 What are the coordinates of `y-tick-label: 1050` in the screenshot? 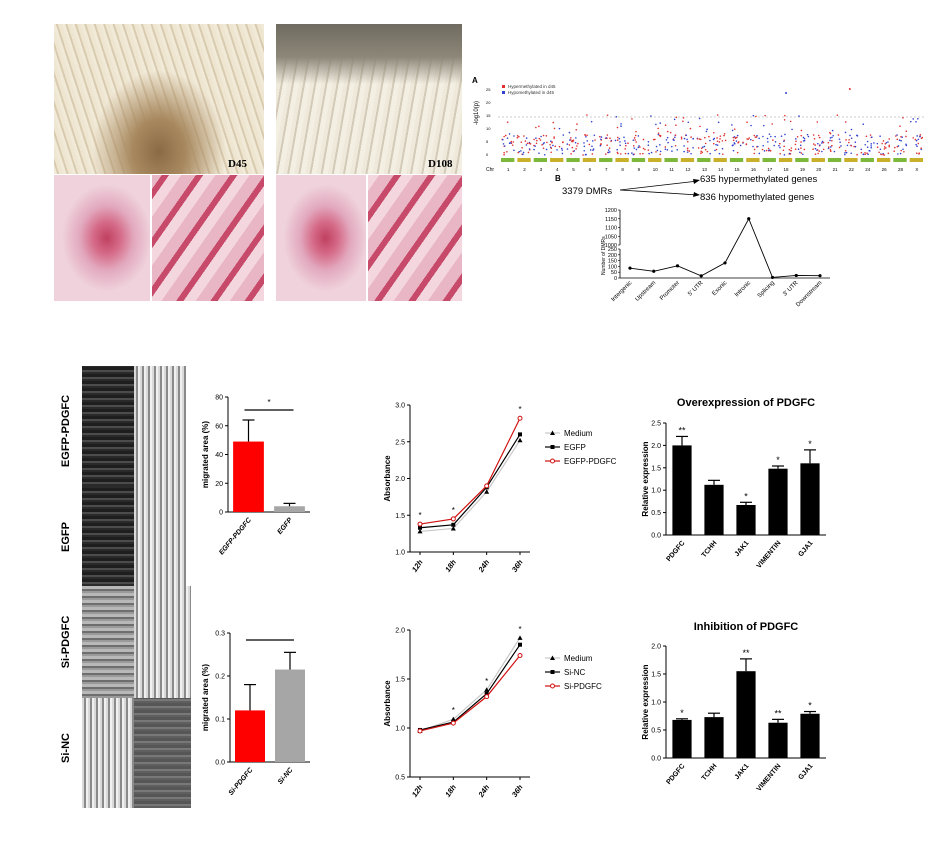 It's located at (611, 237).